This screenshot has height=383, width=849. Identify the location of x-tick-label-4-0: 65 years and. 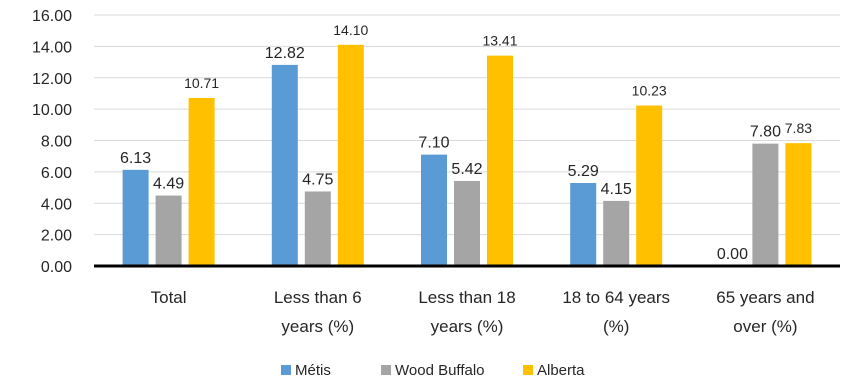
(765, 297).